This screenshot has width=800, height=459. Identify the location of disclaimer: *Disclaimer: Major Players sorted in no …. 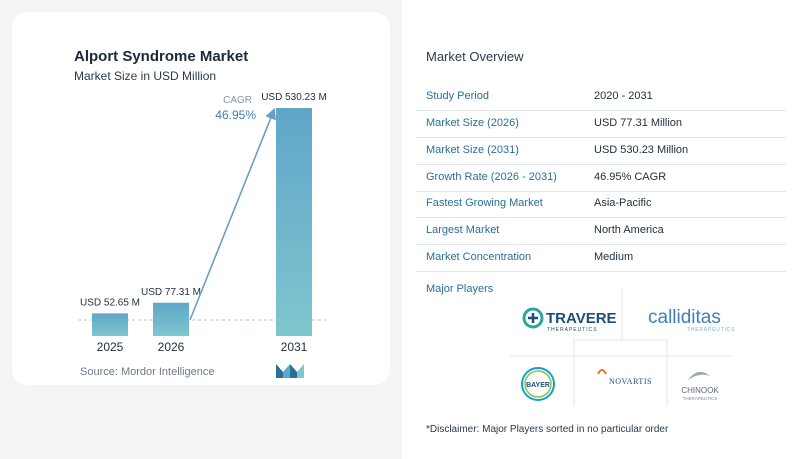
(547, 429).